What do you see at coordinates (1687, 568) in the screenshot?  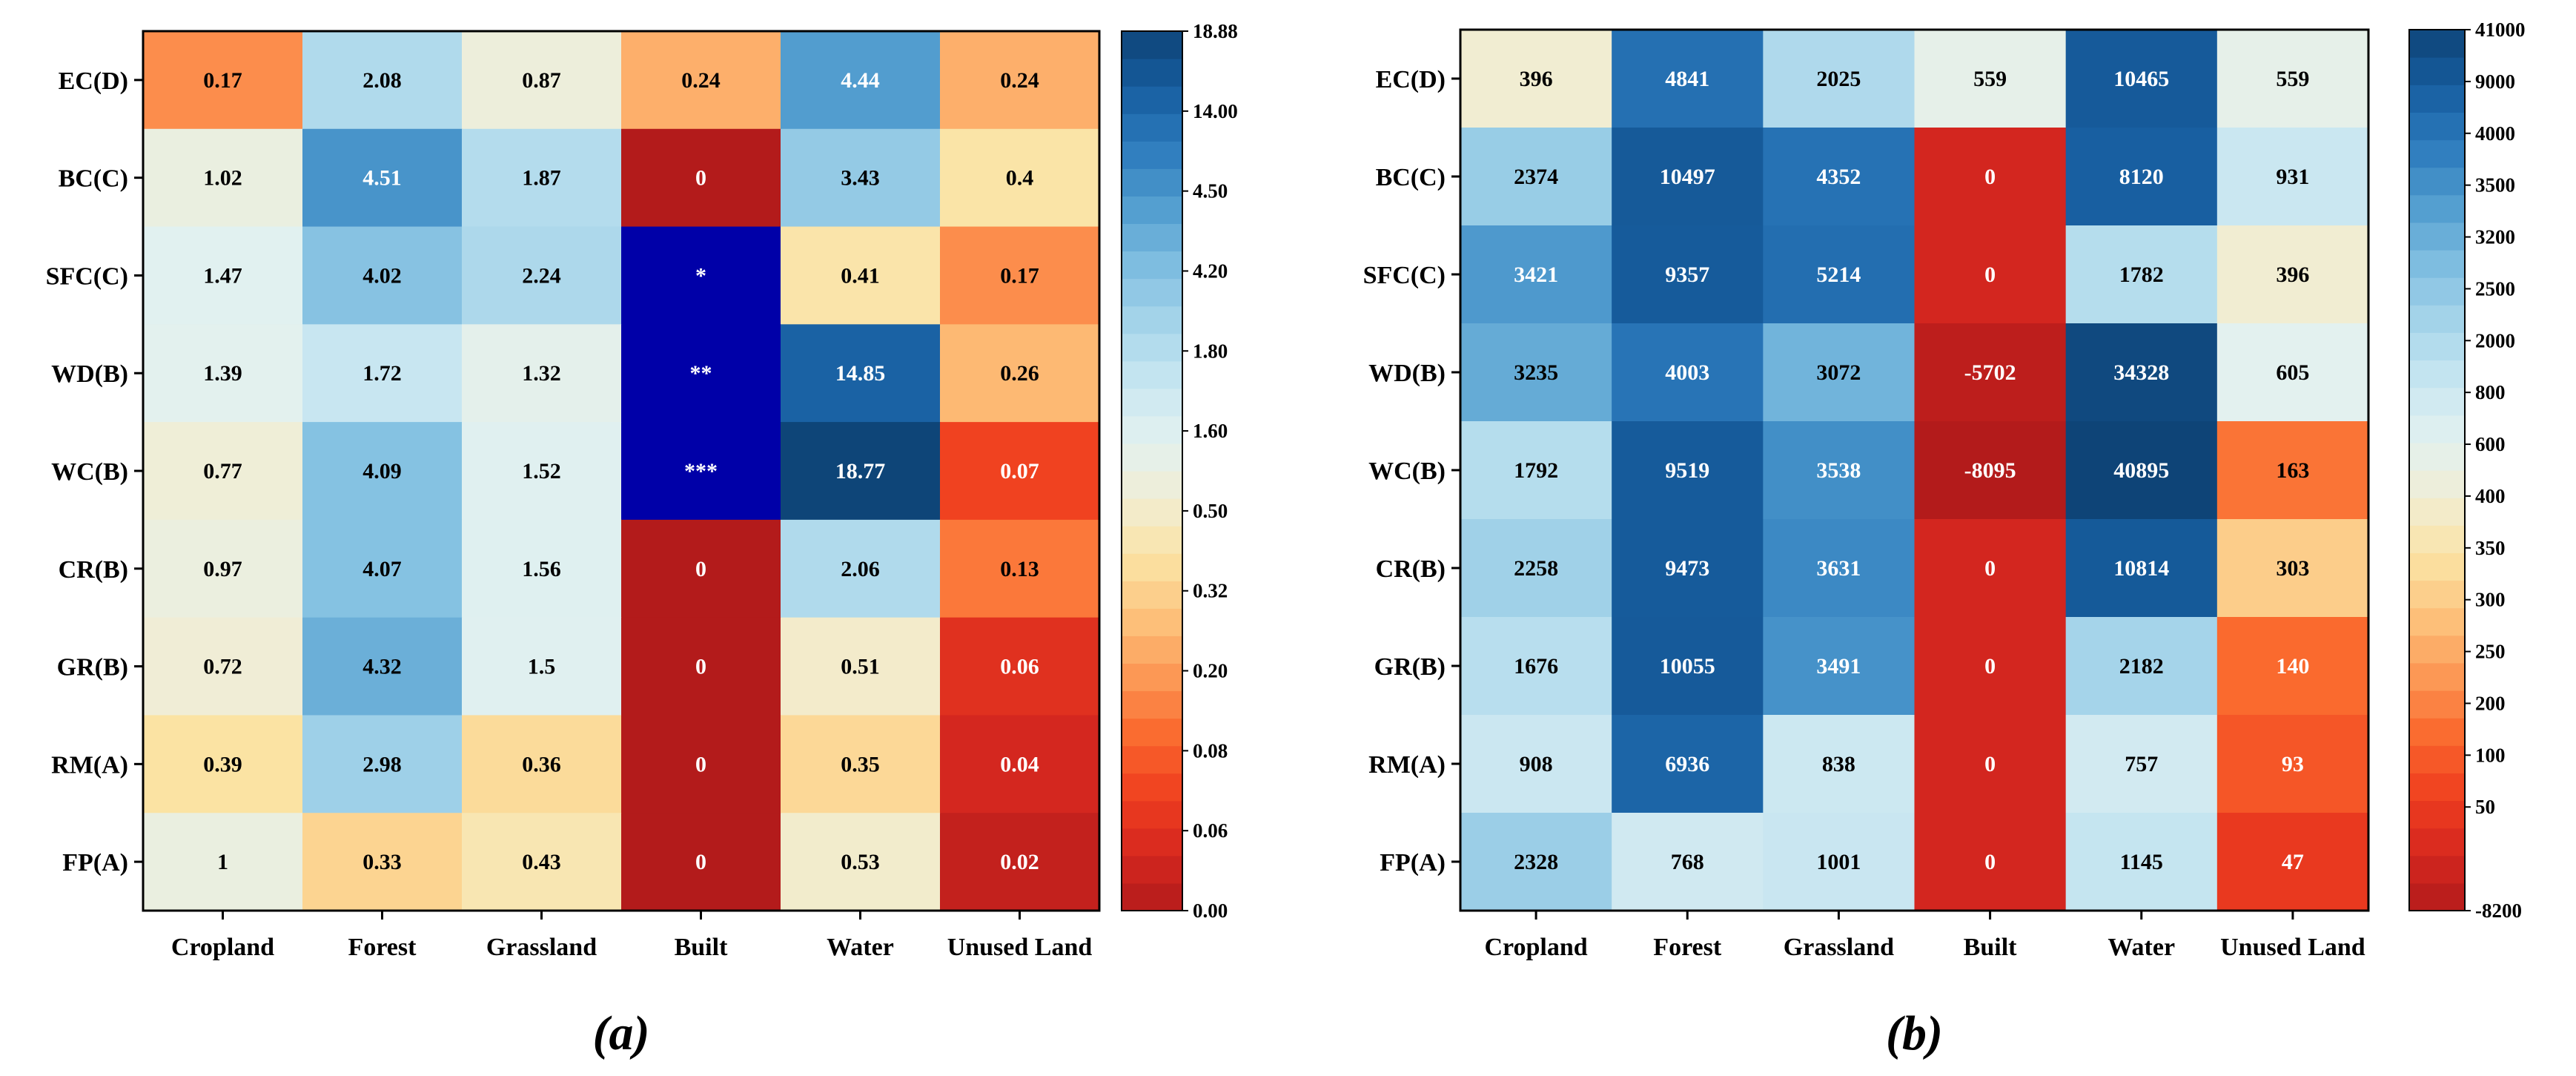 I see `panel-b-cell-label-cr-b-forest: 9473` at bounding box center [1687, 568].